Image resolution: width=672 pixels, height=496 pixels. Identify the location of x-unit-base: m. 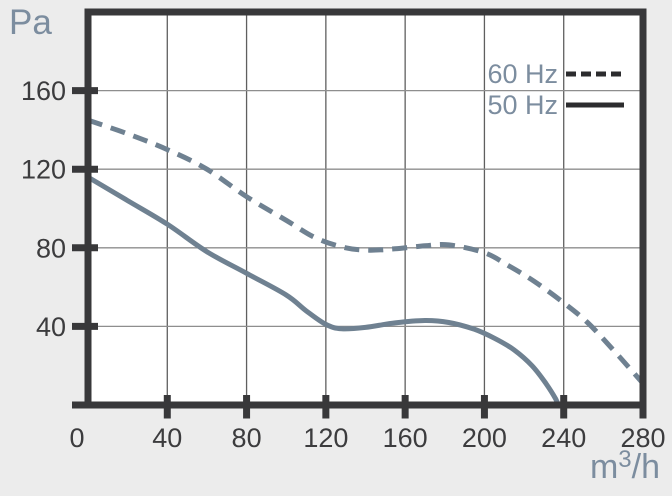
(604, 467).